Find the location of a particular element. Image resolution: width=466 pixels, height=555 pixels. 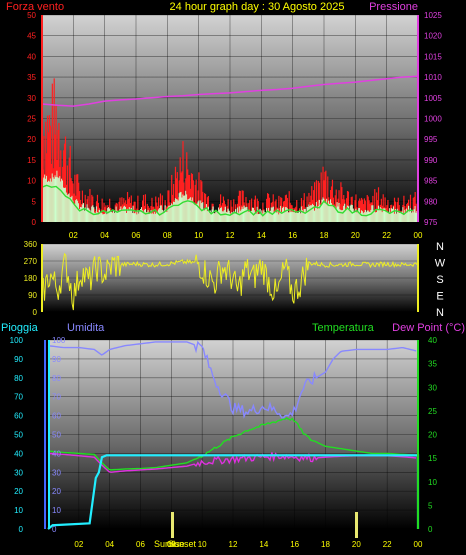

direction-grid is located at coordinates (230, 278).